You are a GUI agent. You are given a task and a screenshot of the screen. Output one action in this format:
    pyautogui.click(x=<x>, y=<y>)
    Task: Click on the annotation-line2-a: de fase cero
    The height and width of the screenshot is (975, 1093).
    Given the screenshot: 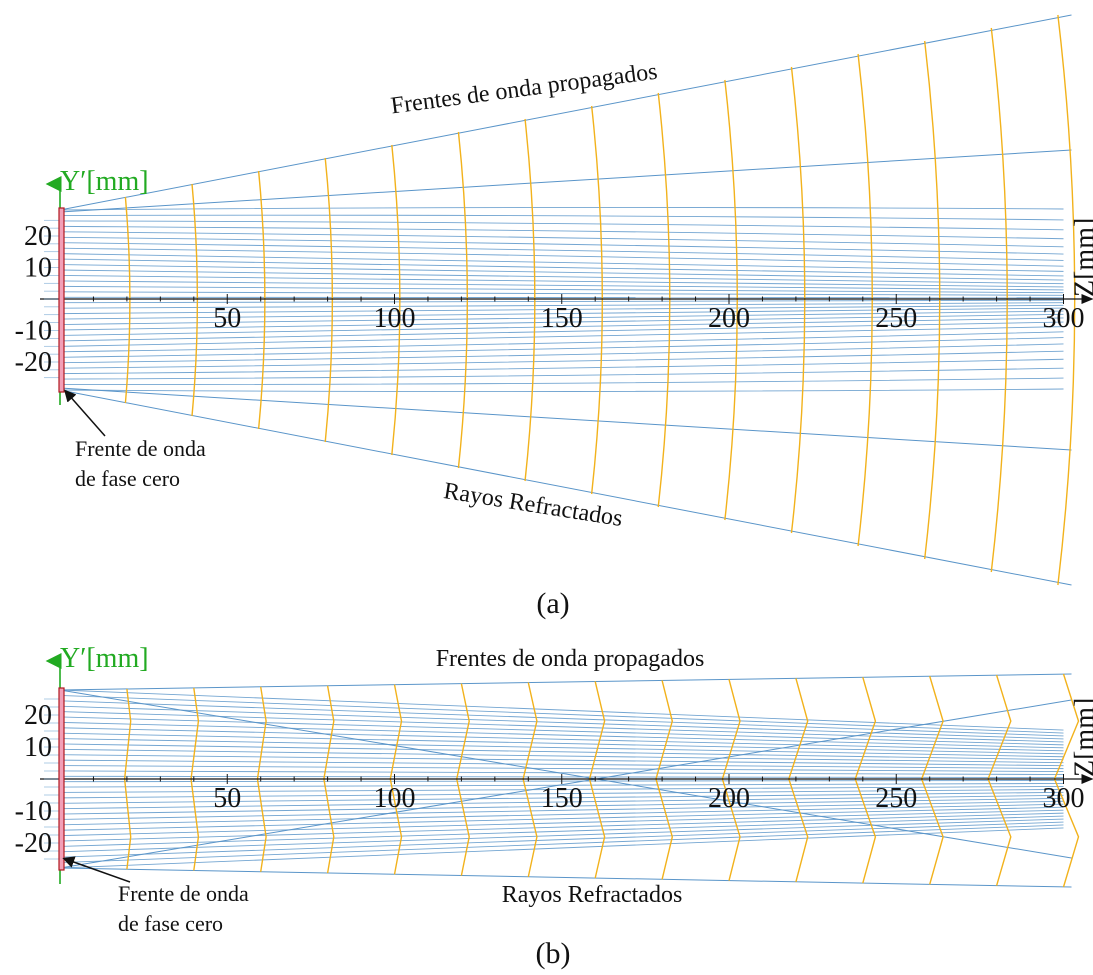 What is the action you would take?
    pyautogui.click(x=127, y=478)
    